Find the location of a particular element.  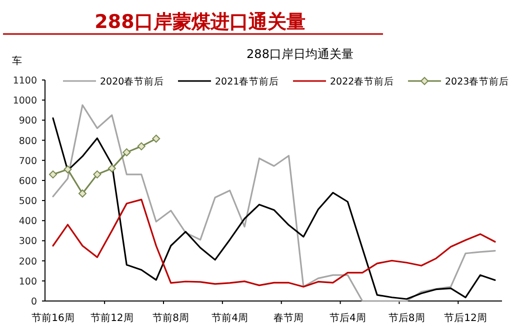

x-tick-label: 节后4周 is located at coordinates (347, 318).